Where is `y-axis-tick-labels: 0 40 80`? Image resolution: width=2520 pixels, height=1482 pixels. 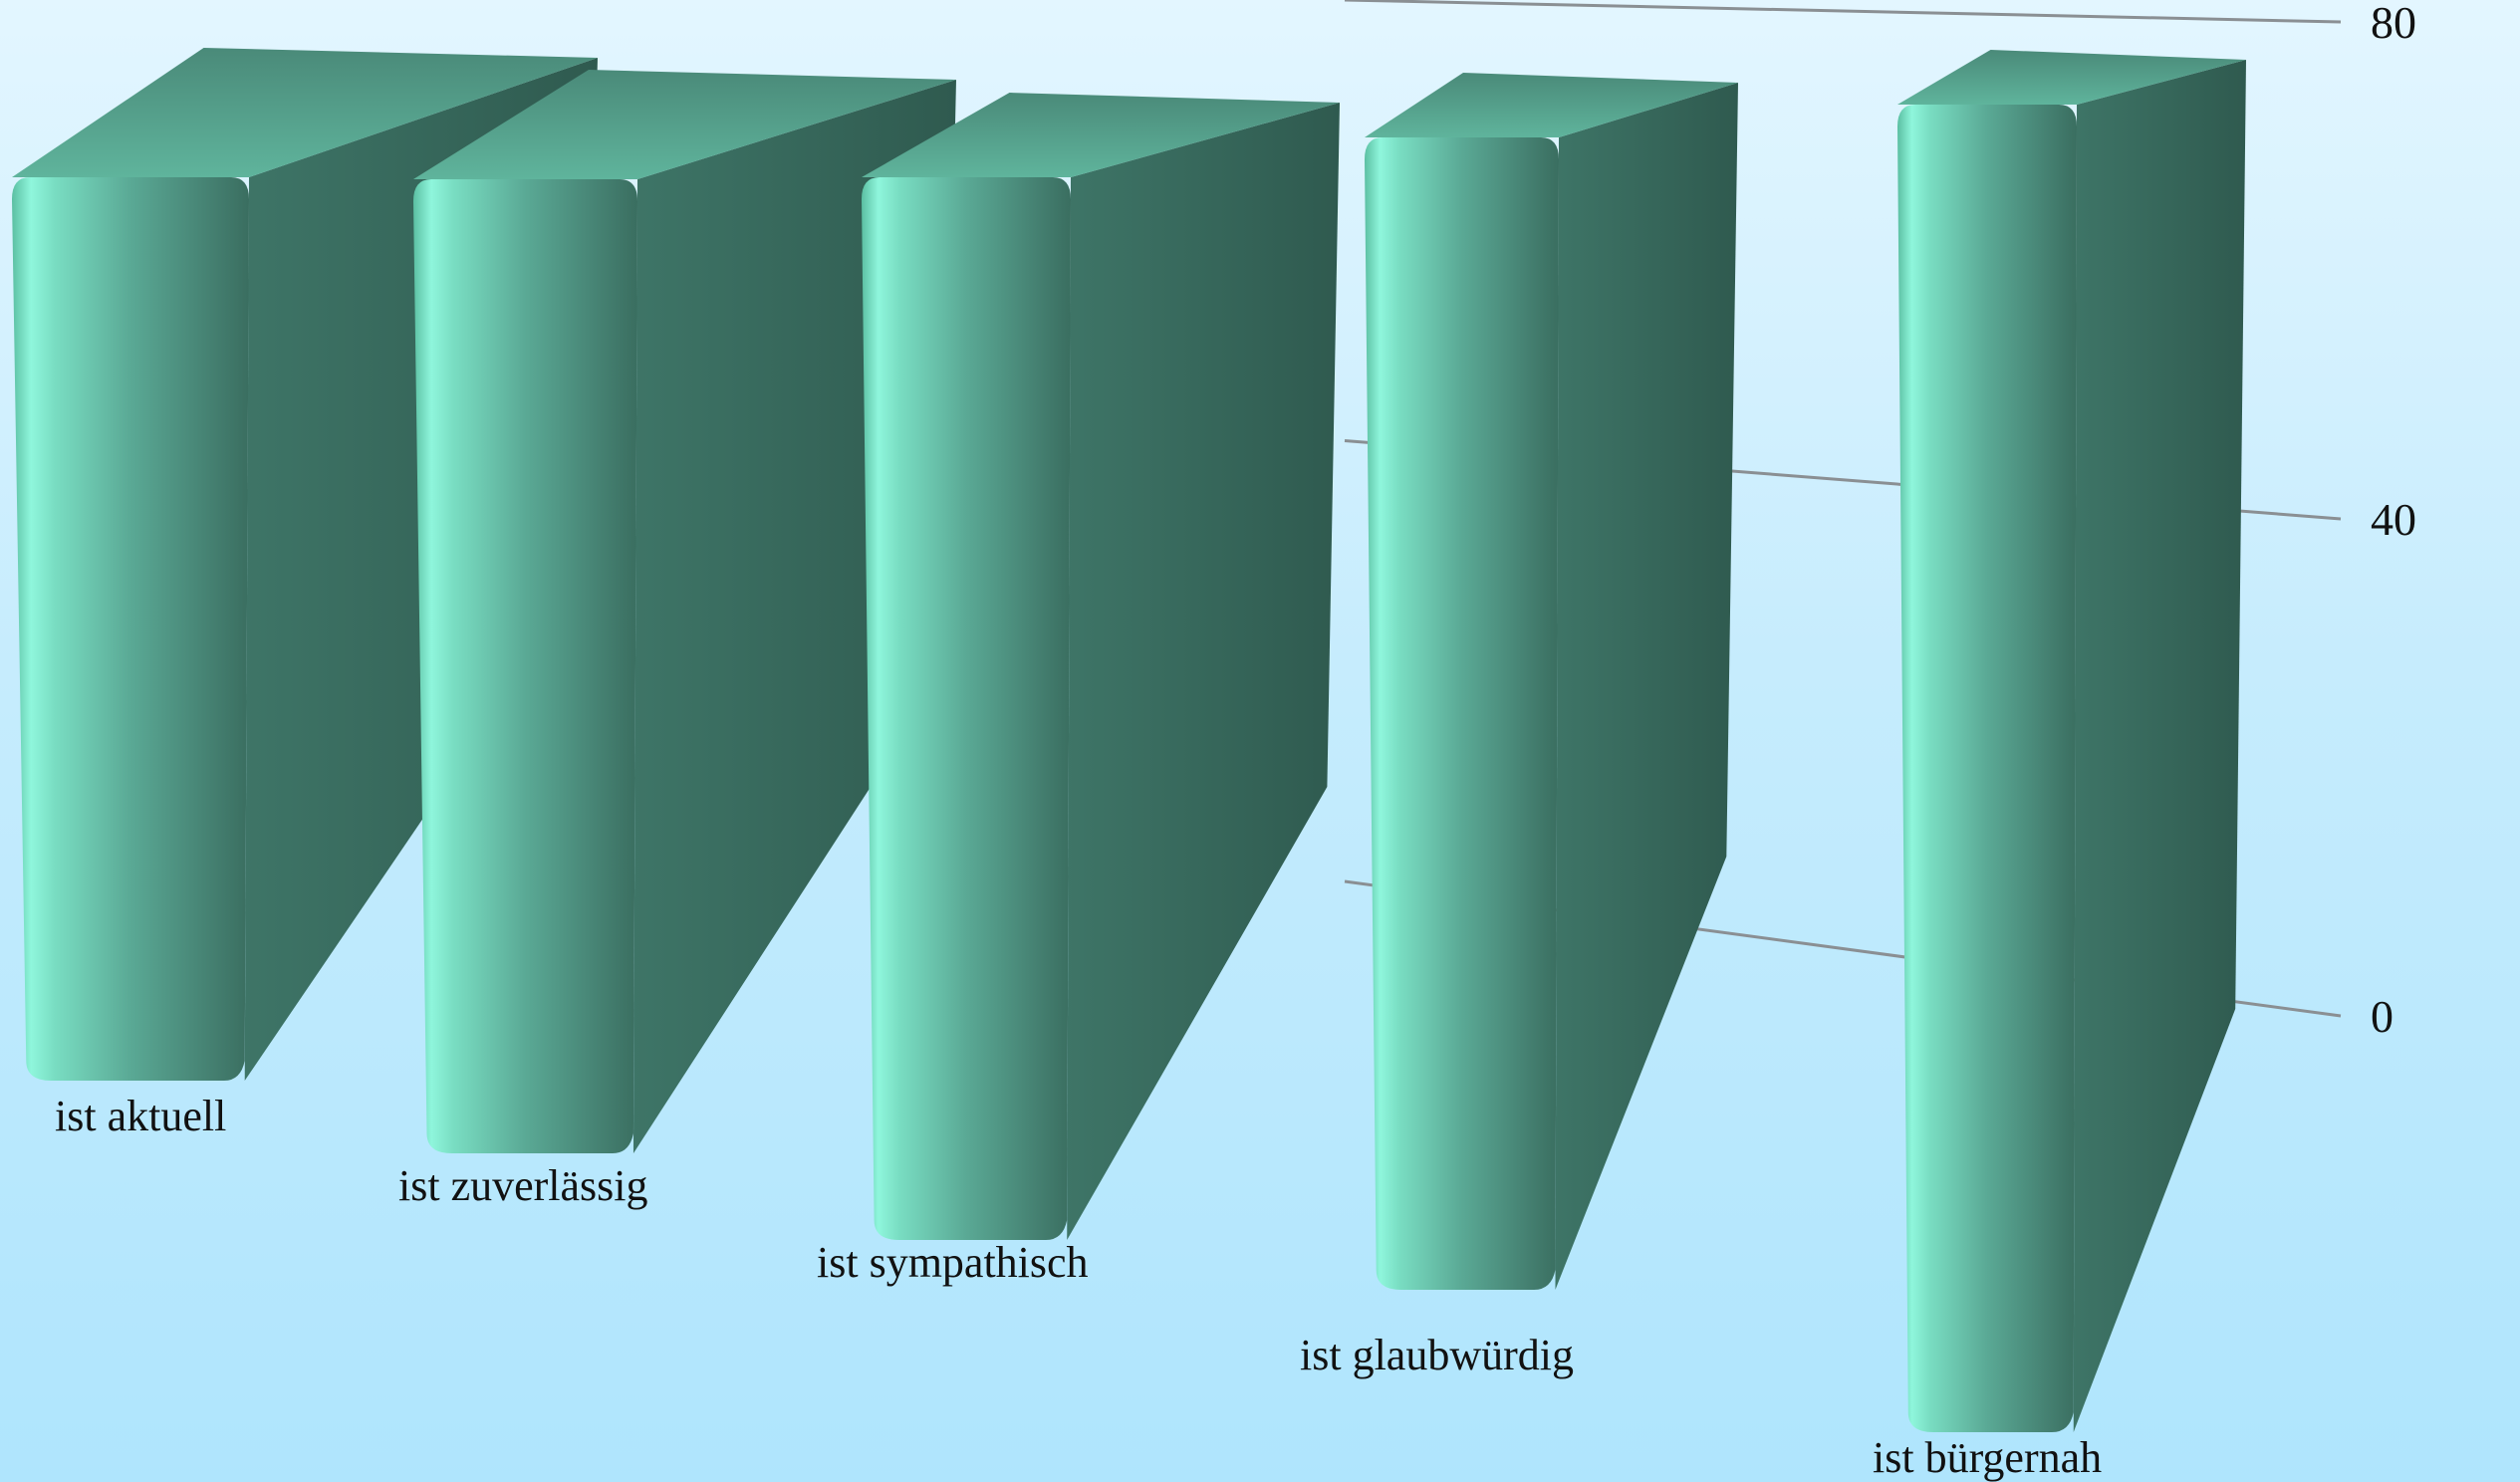
y-axis-tick-labels: 0 40 80 is located at coordinates (2393, 521).